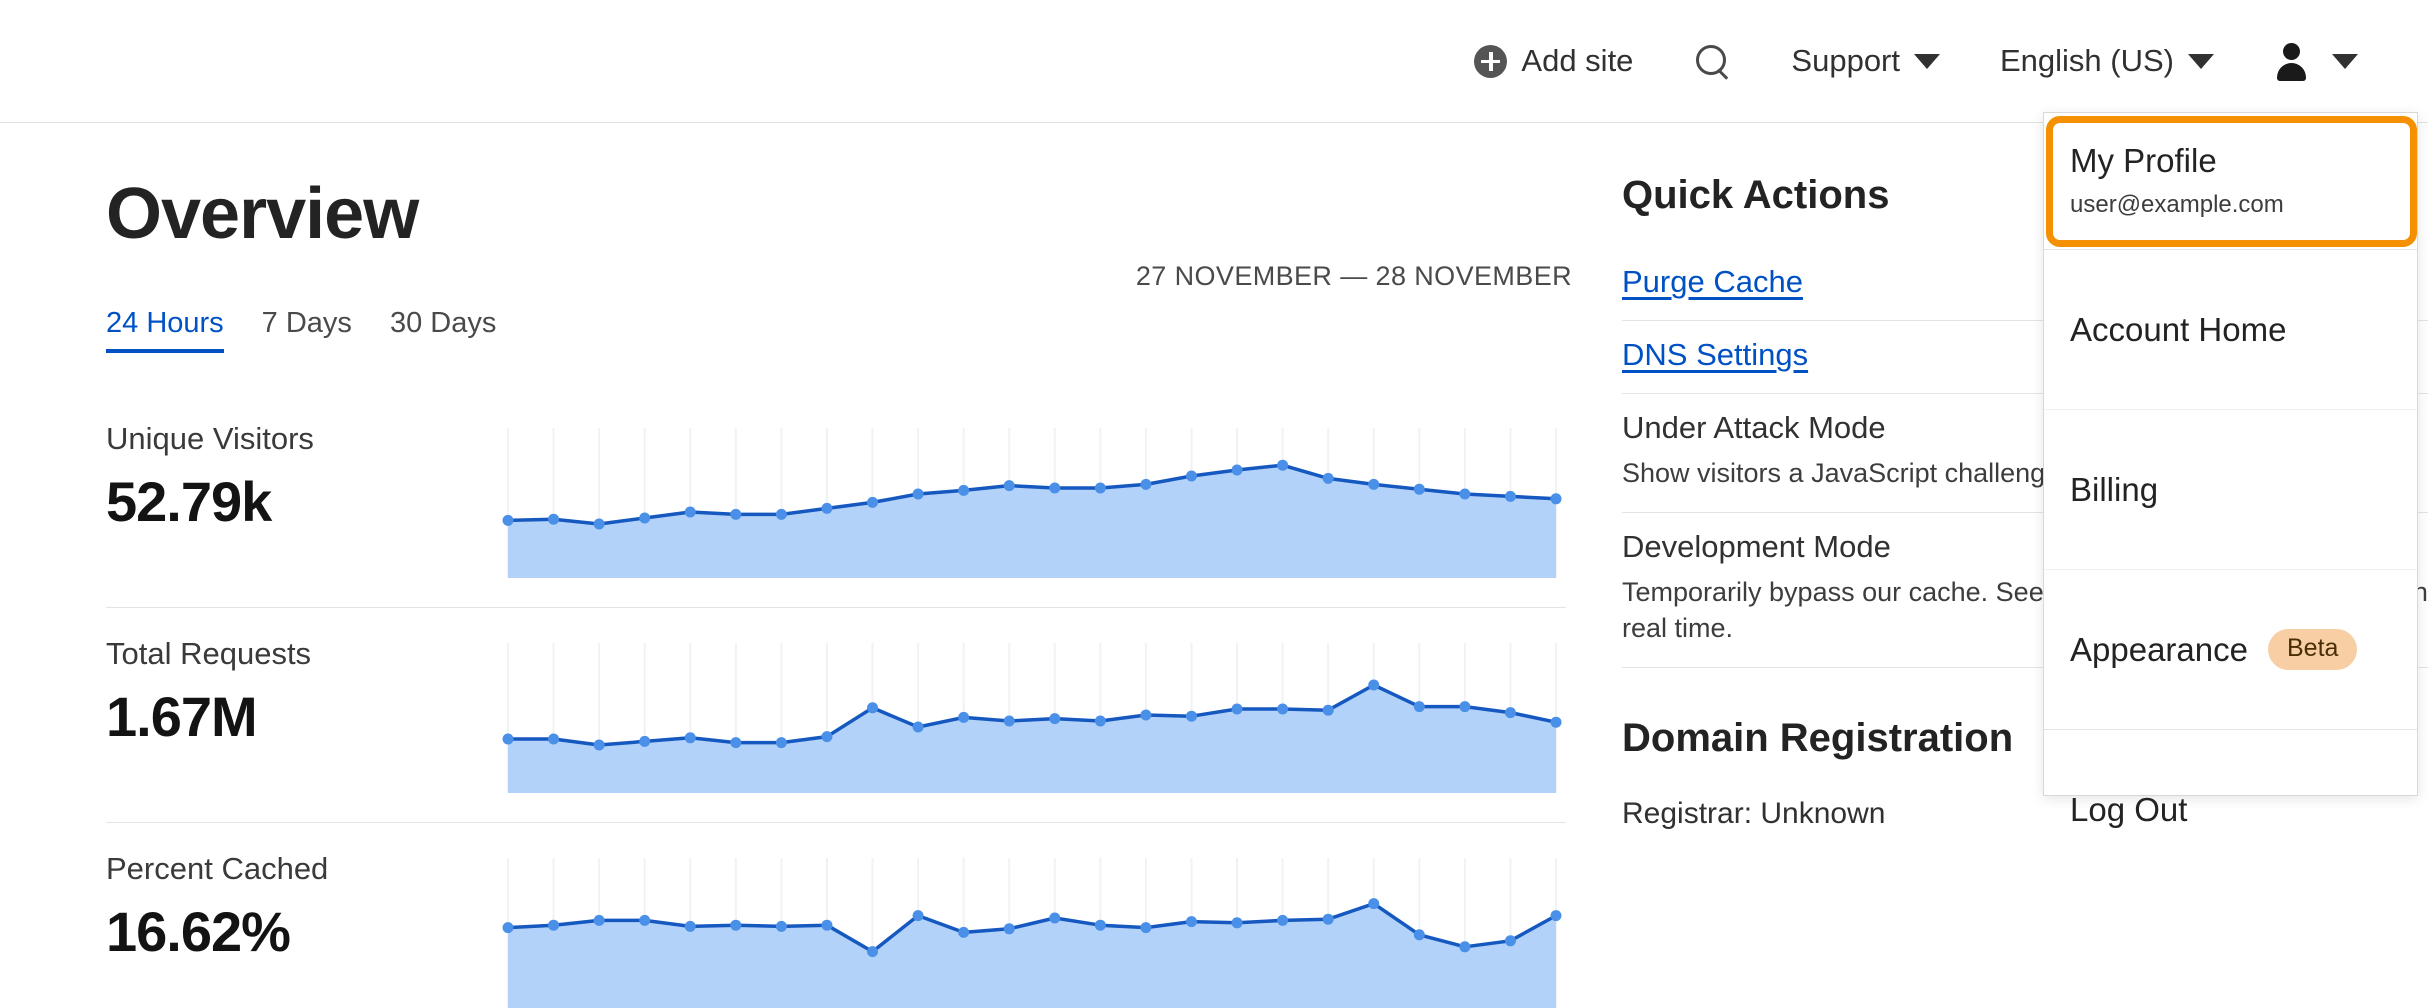 The height and width of the screenshot is (1008, 2428). I want to click on add-site-label: Add site, so click(1577, 60).